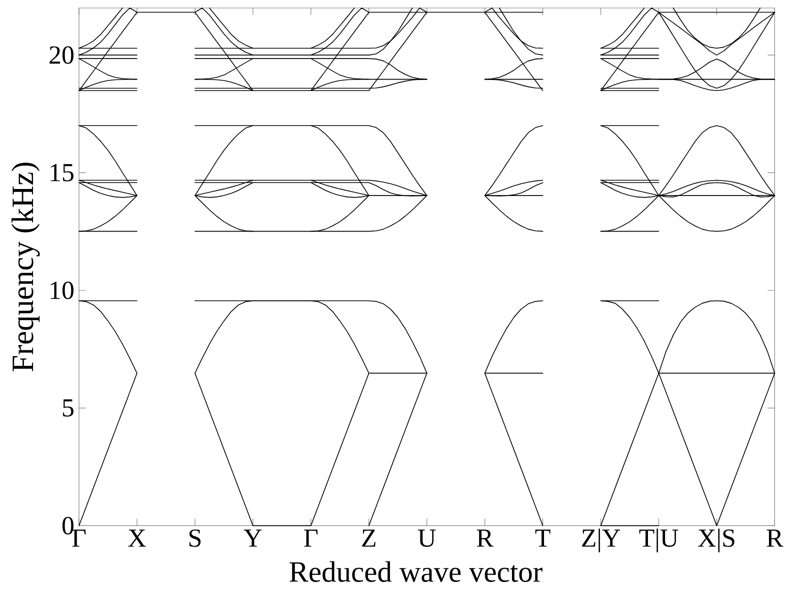  I want to click on x-axis-title: Reduced wave vector, so click(416, 571).